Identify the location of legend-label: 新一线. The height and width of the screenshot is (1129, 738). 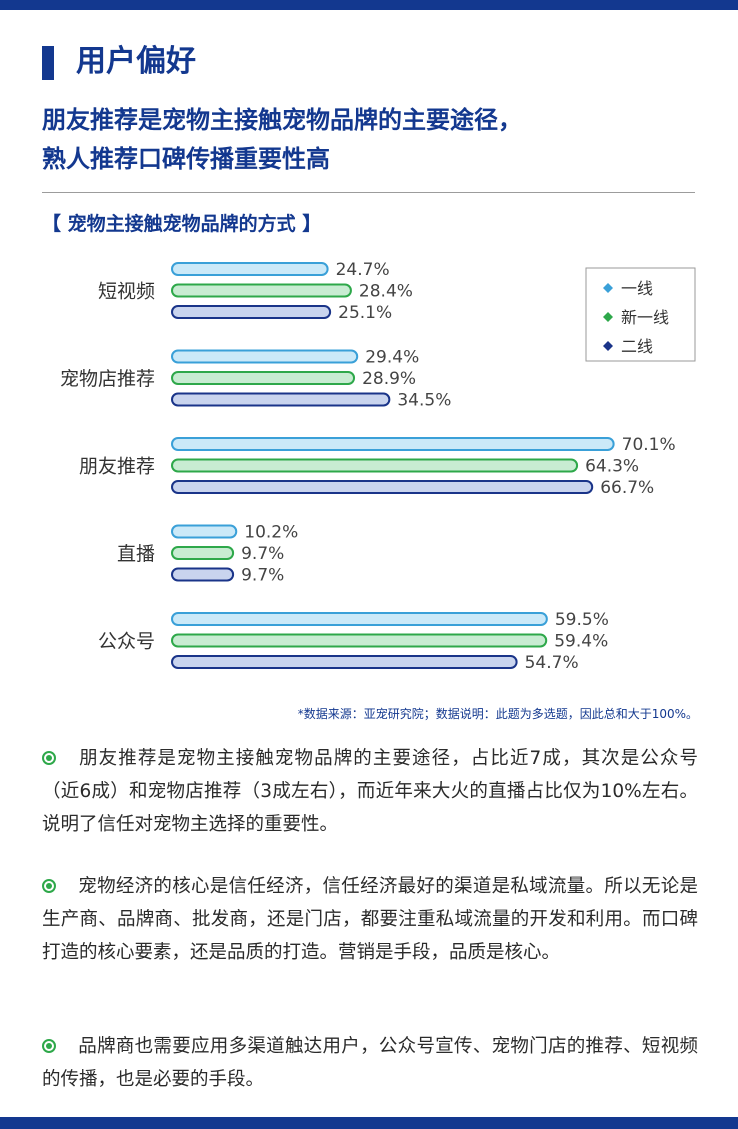
(645, 317).